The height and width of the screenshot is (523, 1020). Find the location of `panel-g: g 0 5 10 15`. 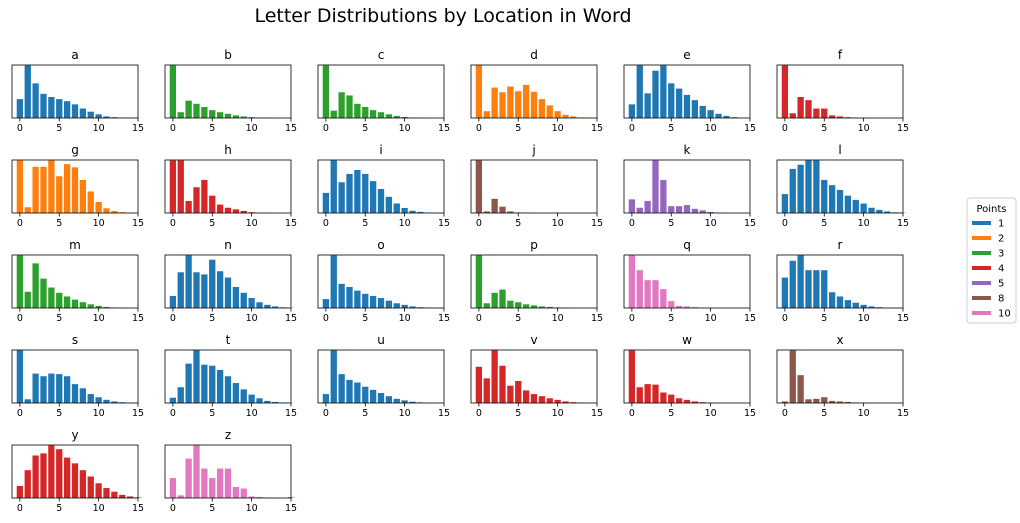

panel-g: g 0 5 10 15 is located at coordinates (77, 186).